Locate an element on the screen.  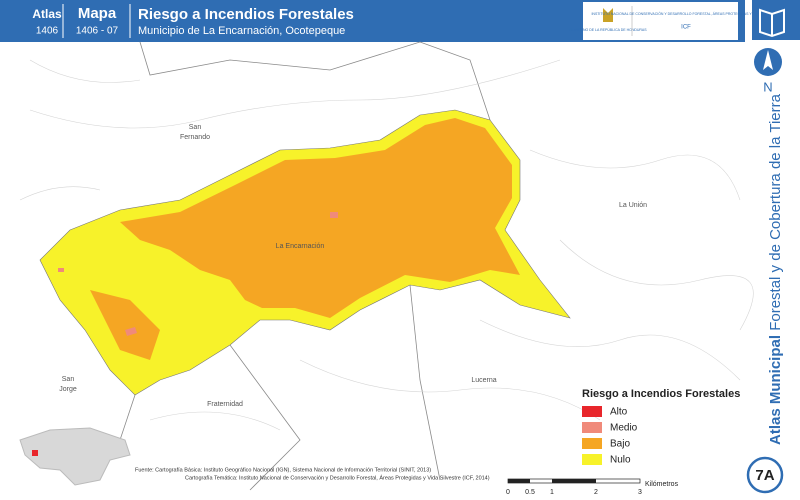
scale-unit: Kilómetros is located at coordinates (662, 484).